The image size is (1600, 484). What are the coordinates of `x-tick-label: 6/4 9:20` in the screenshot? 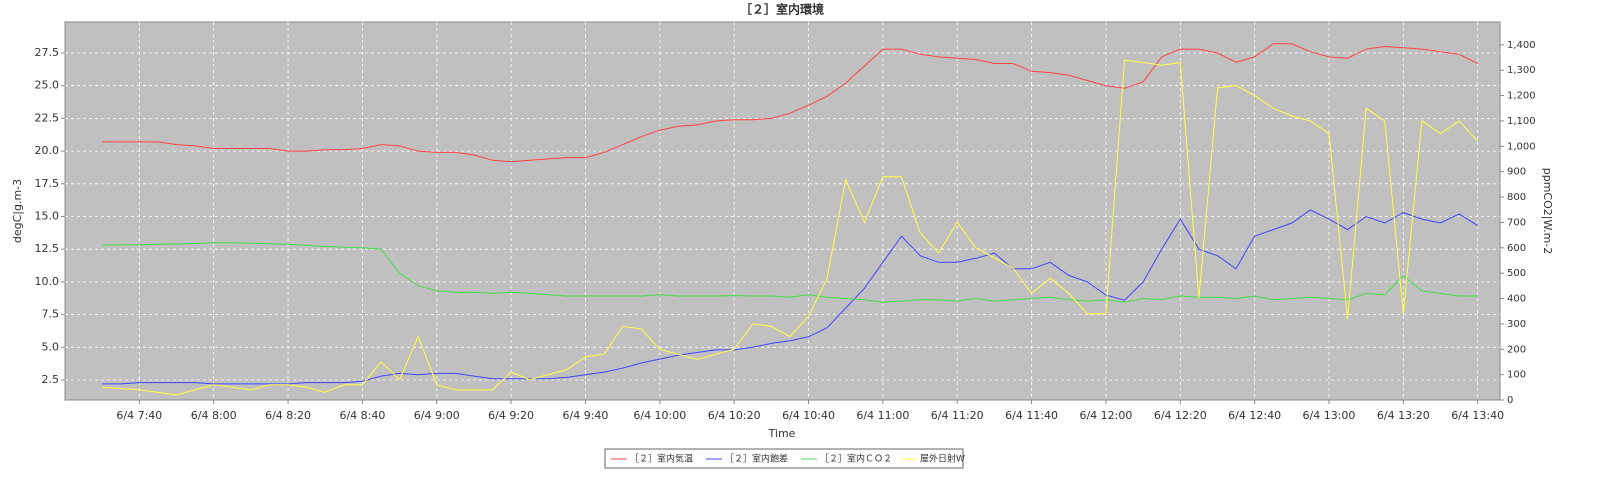 It's located at (511, 415).